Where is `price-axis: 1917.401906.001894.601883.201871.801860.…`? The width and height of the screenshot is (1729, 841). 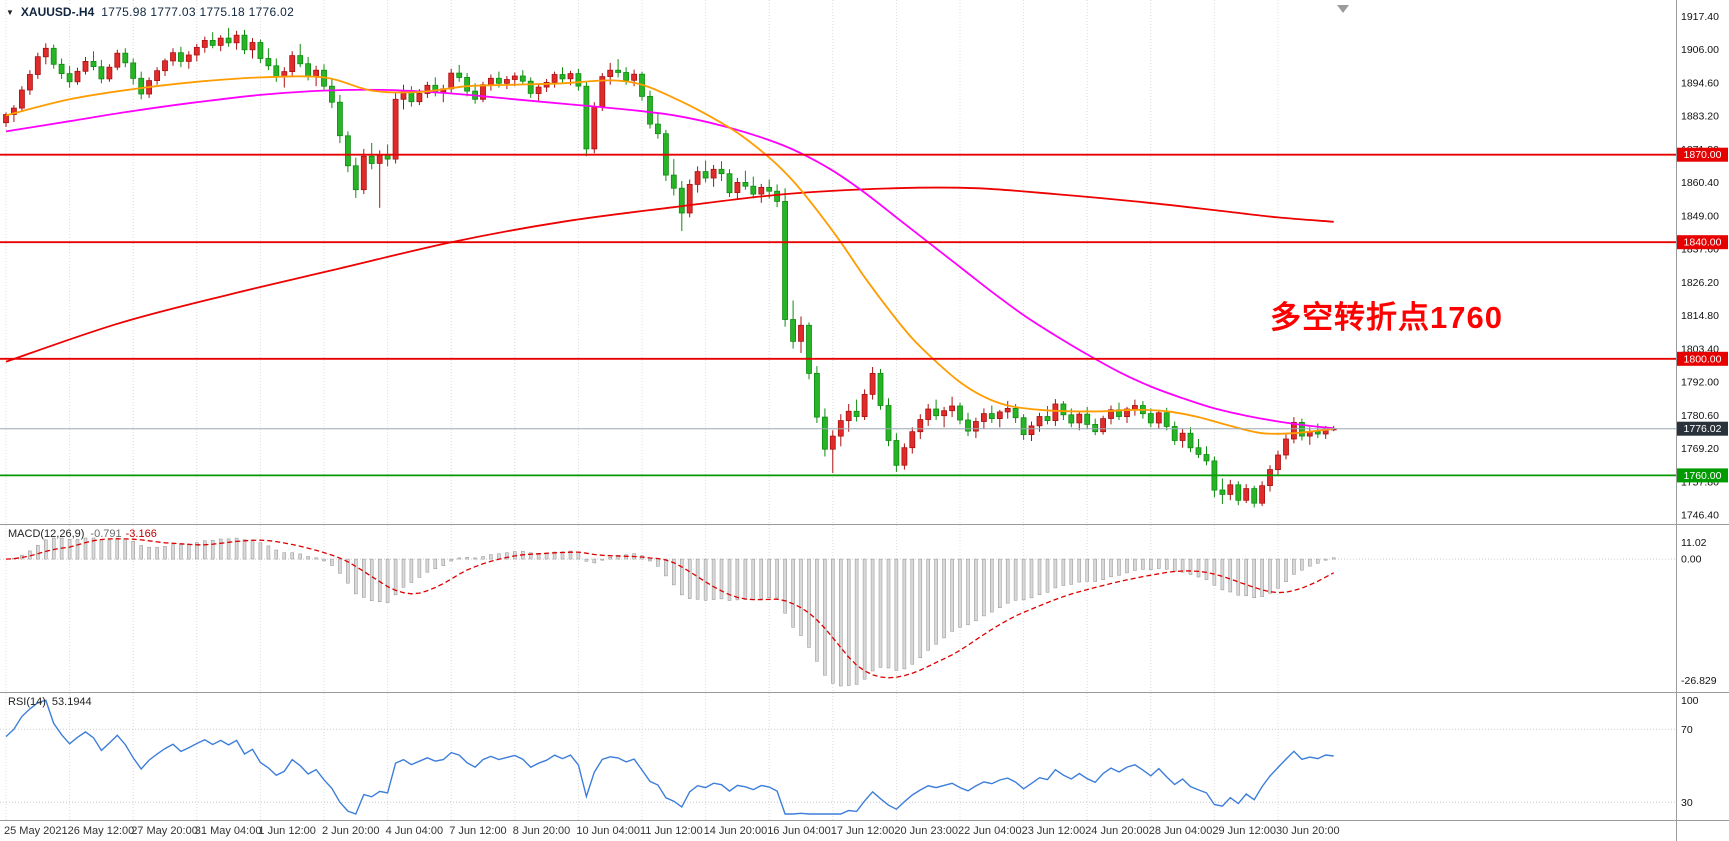
price-axis: 1917.401906.001894.601883.201871.801860.… is located at coordinates (1702, 266).